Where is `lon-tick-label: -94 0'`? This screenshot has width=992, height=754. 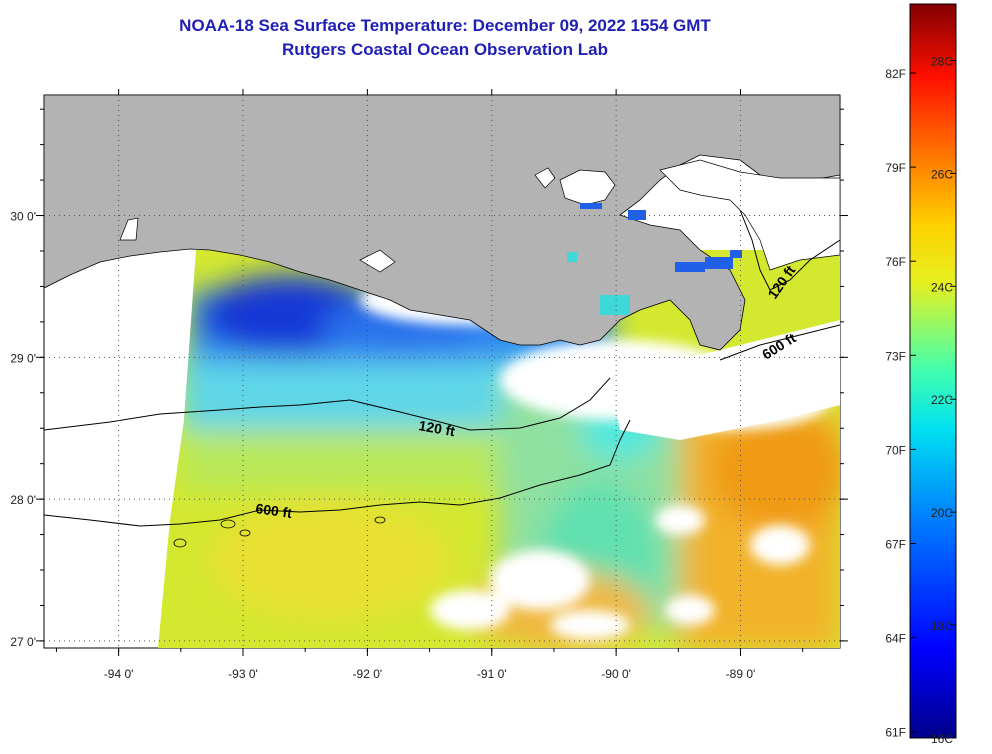
lon-tick-label: -94 0' is located at coordinates (119, 674).